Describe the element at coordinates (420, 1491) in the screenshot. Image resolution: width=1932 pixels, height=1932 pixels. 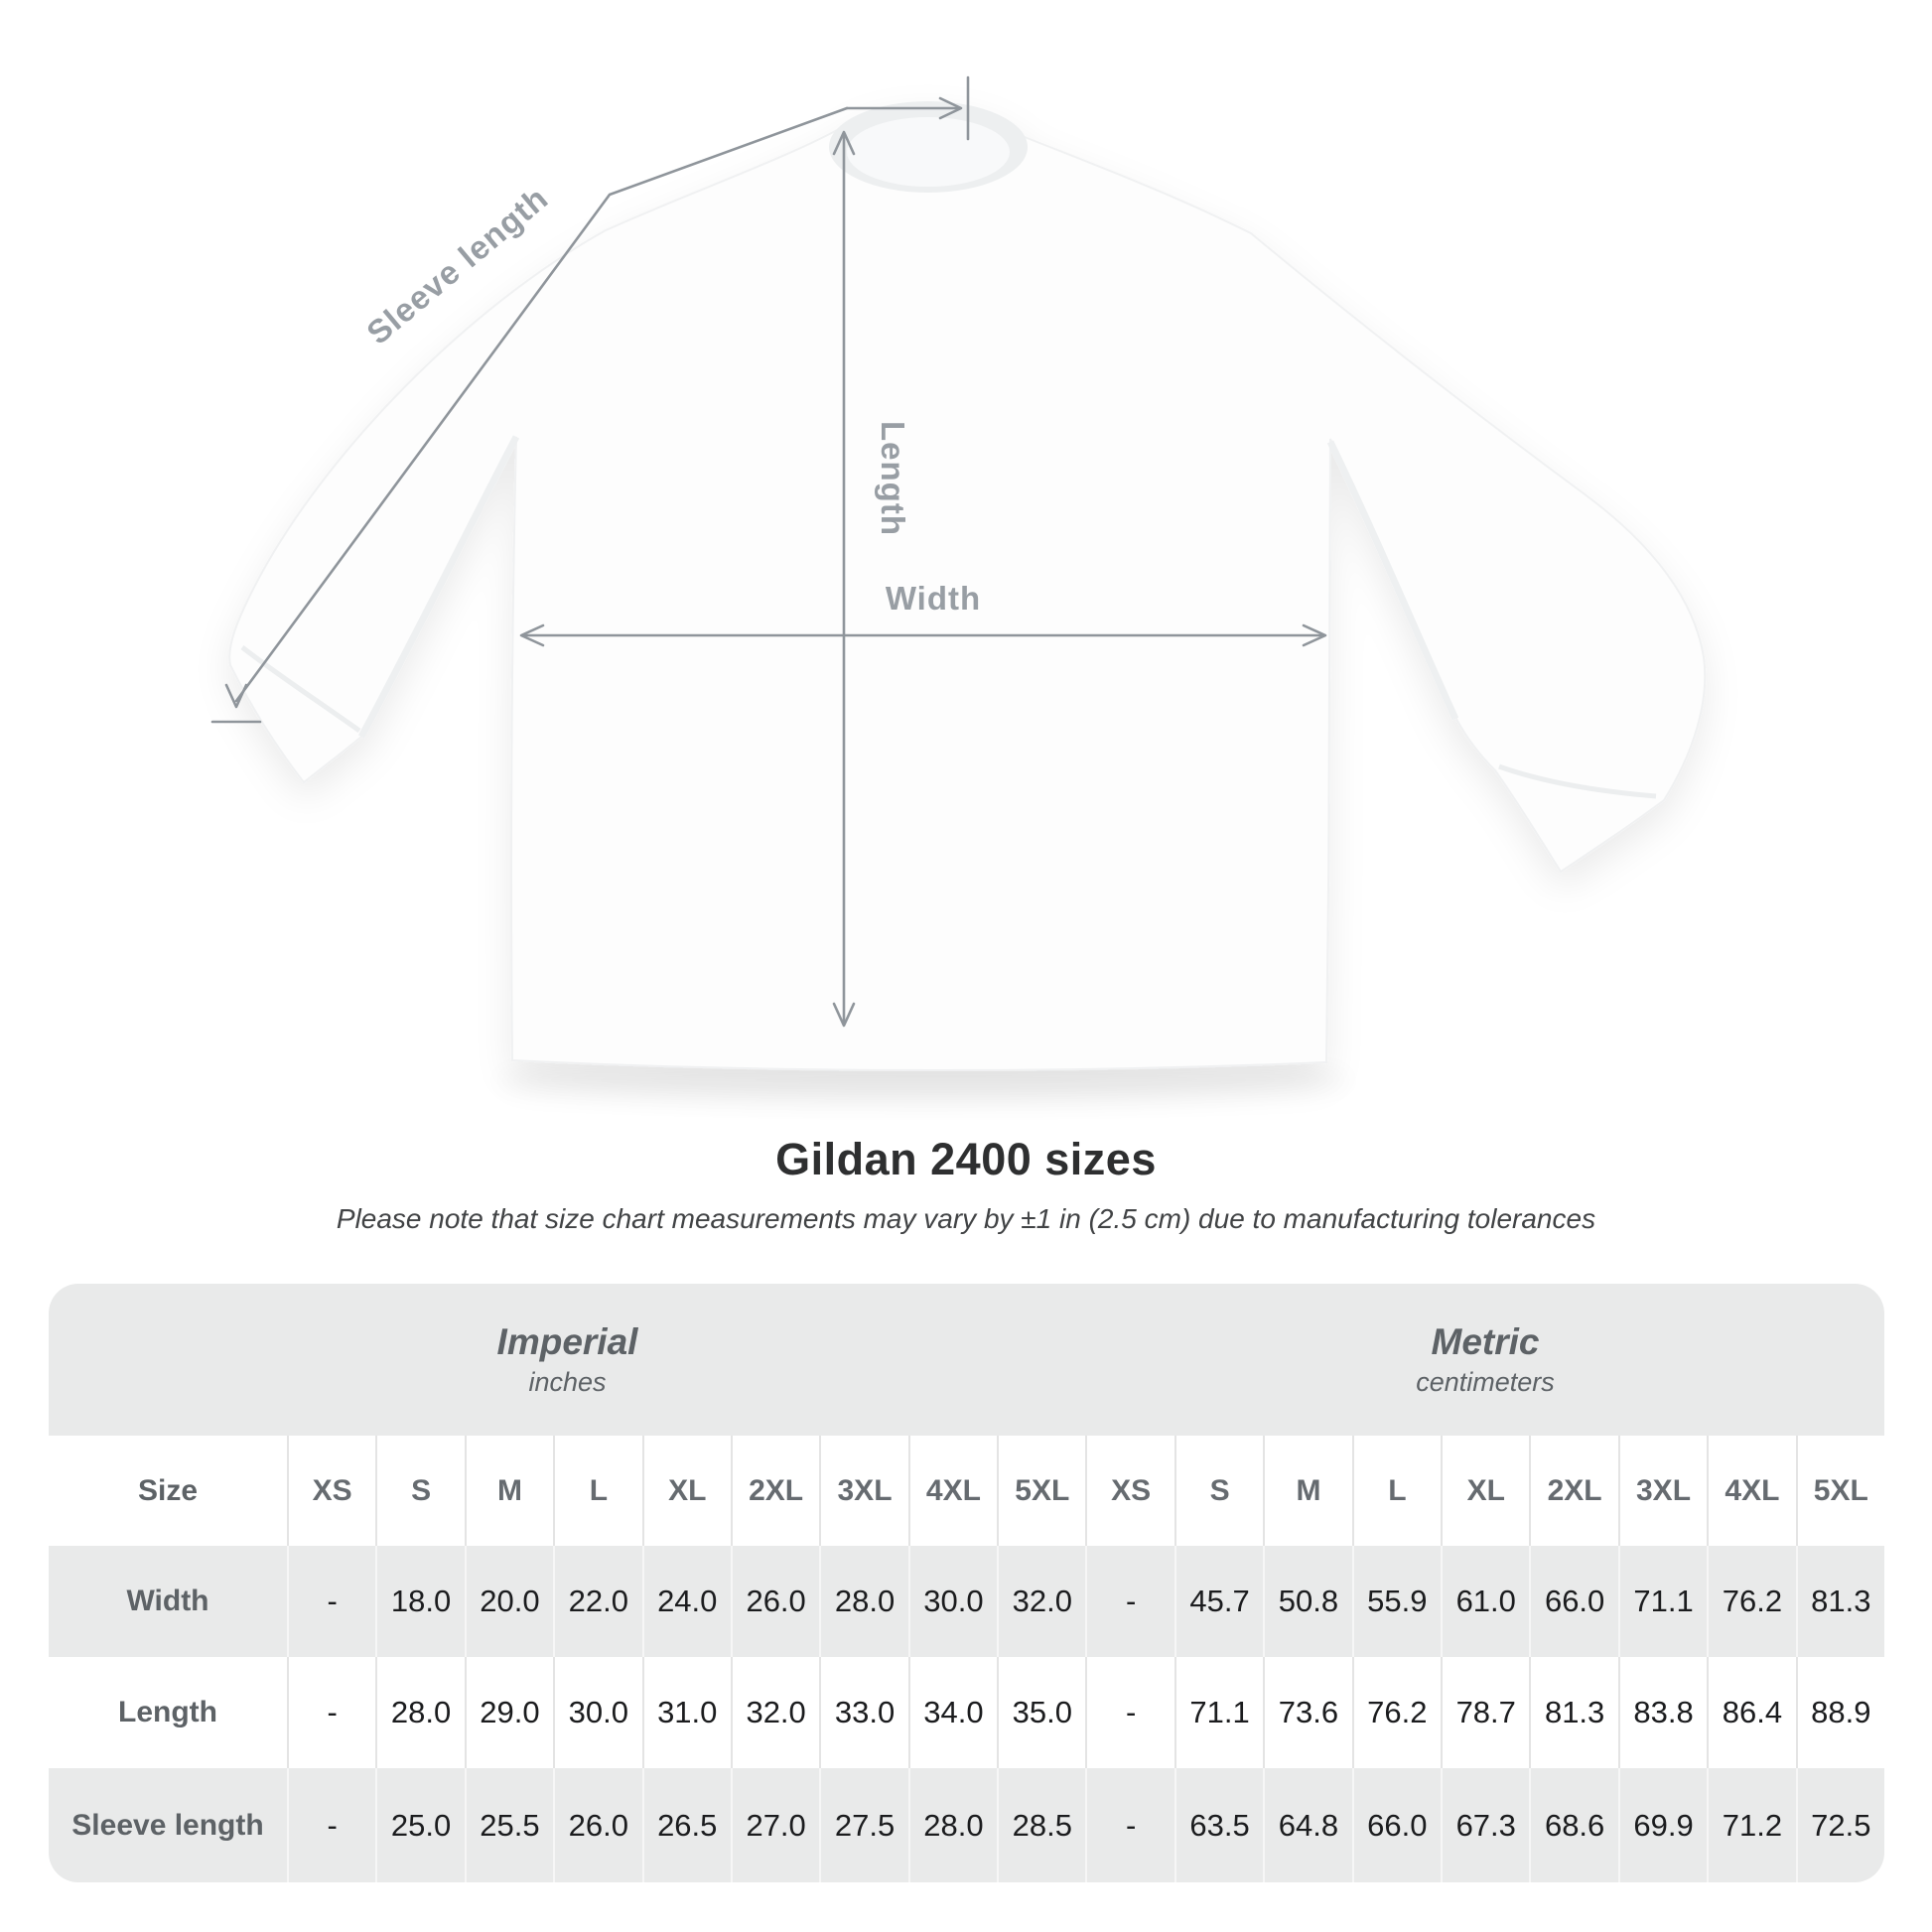
I see `size-column-header: S` at that location.